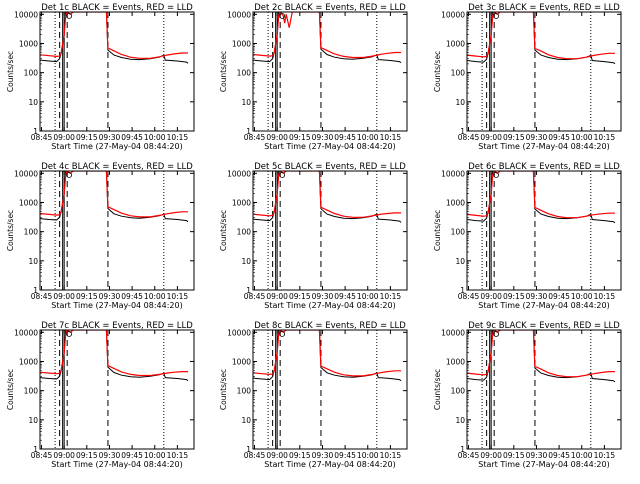 This screenshot has width=640, height=484. I want to click on chart-title: Det 3c BLACK = Events, RED = LLD, so click(544, 8).